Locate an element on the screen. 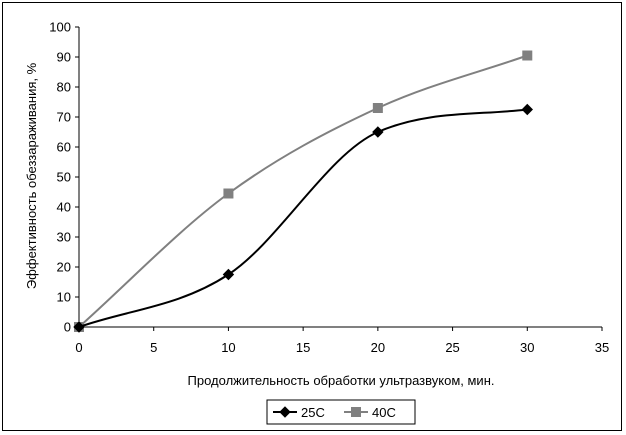  y-tick-label: 10 is located at coordinates (64, 297).